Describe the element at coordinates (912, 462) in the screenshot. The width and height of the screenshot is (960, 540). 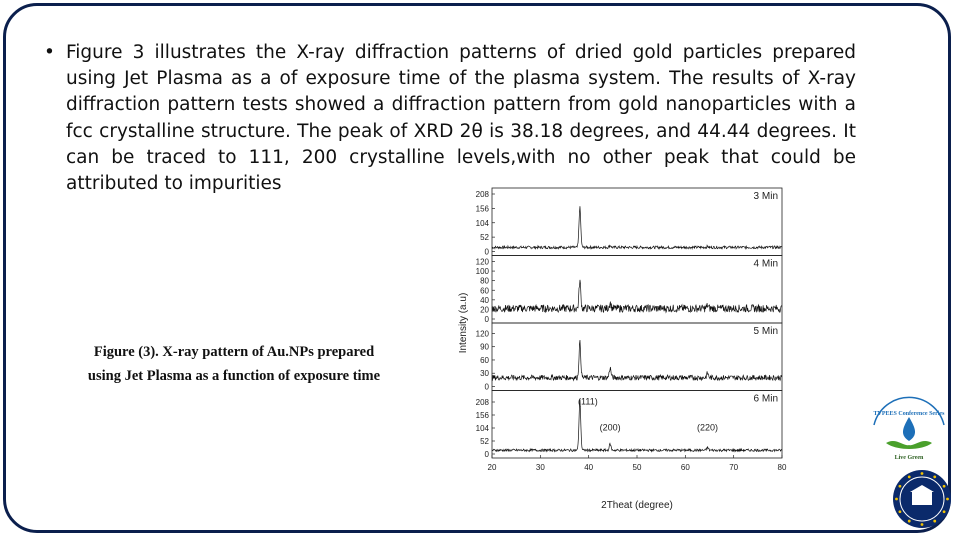
I see `conference-logos: TVPEES Conference Series Live Green` at that location.